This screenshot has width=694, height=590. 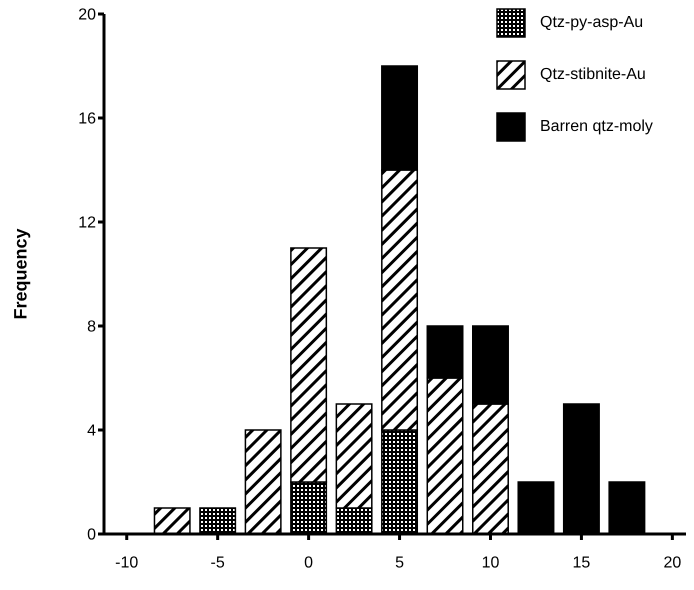 What do you see at coordinates (91, 431) in the screenshot?
I see `y-tick-label: 4` at bounding box center [91, 431].